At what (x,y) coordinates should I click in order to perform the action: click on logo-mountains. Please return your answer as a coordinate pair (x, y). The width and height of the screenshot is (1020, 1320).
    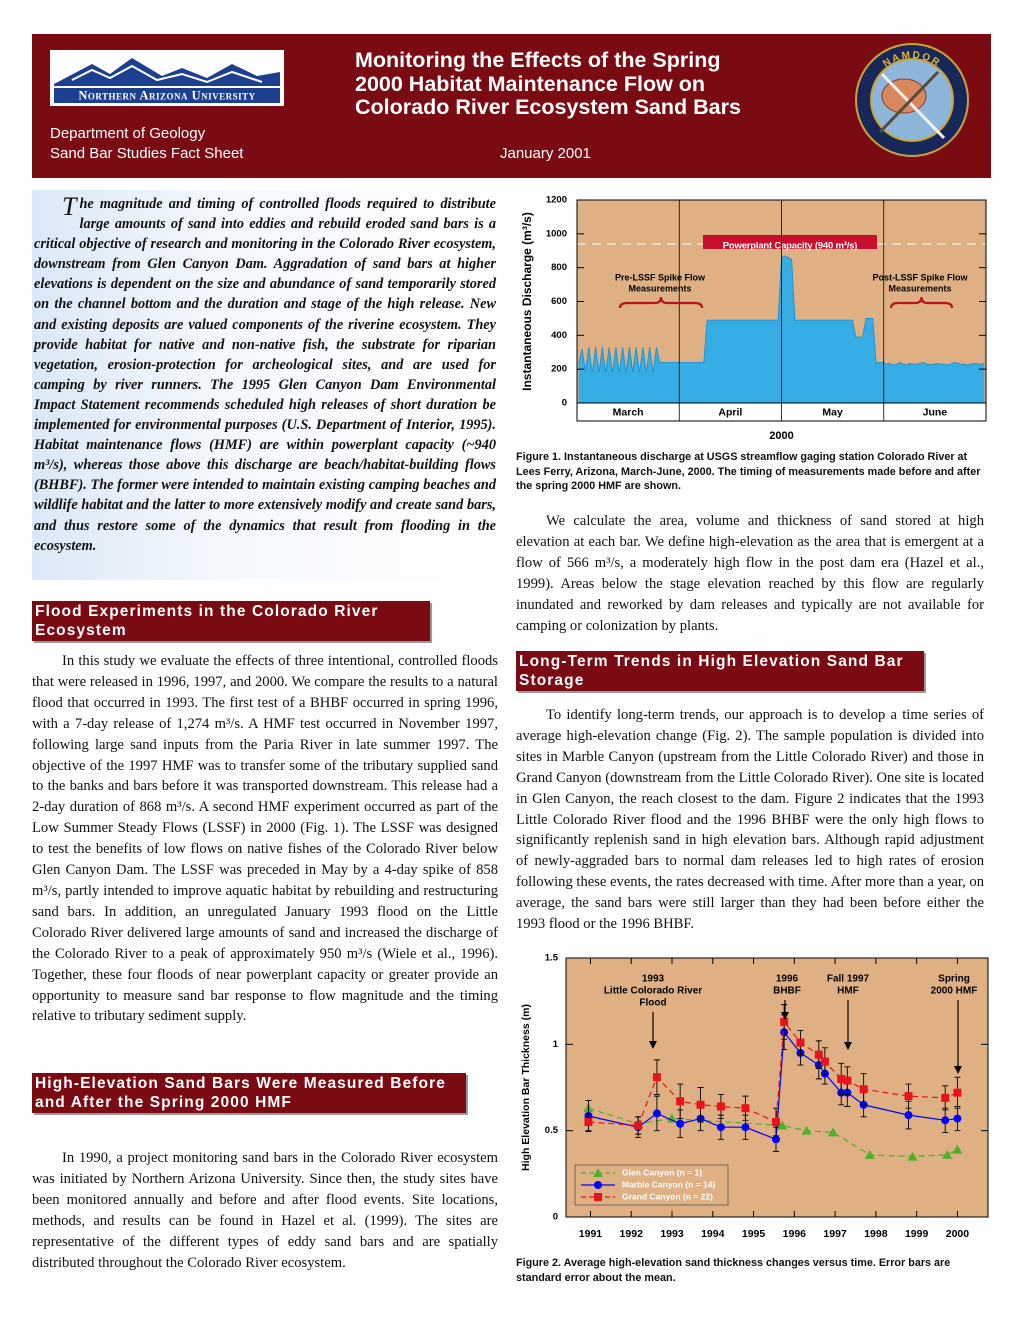
    Looking at the image, I should click on (167, 72).